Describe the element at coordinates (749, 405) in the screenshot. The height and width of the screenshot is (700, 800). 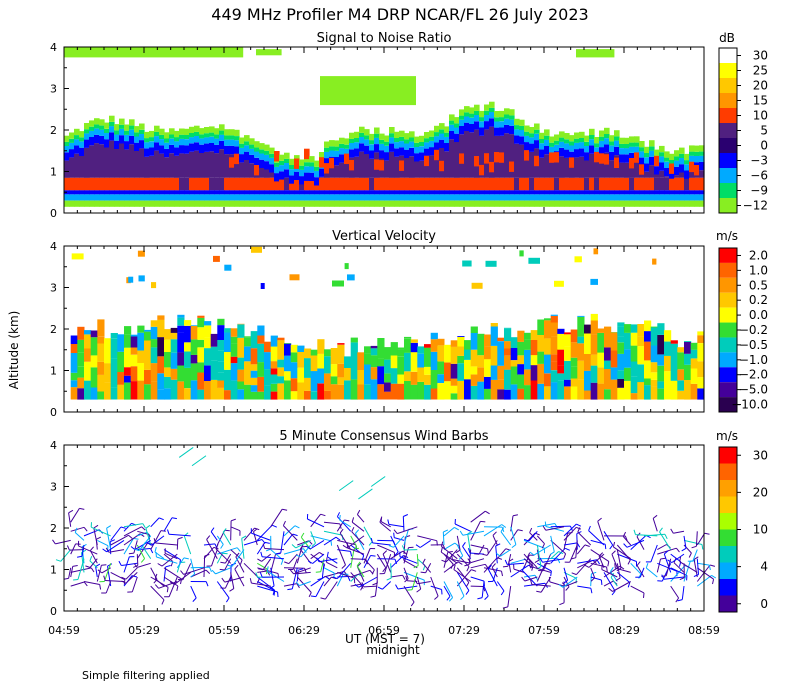
I see `colorbar-label: −10.0` at that location.